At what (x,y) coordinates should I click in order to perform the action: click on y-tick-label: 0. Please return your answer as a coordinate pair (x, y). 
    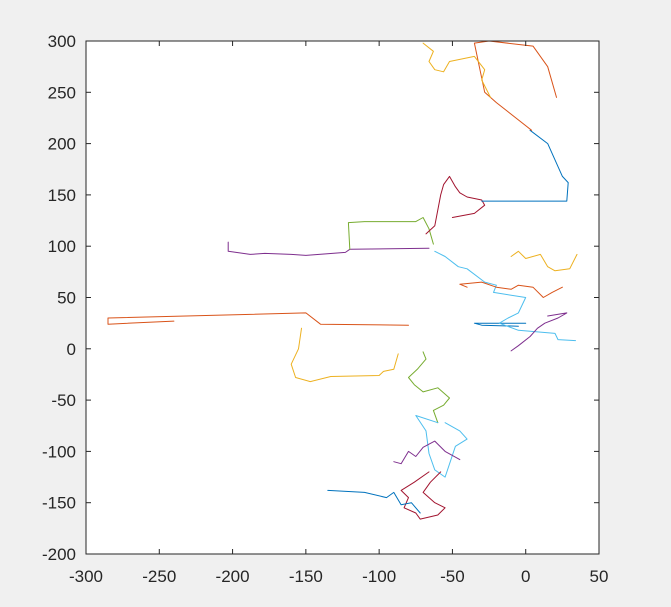
    Looking at the image, I should click on (71, 349).